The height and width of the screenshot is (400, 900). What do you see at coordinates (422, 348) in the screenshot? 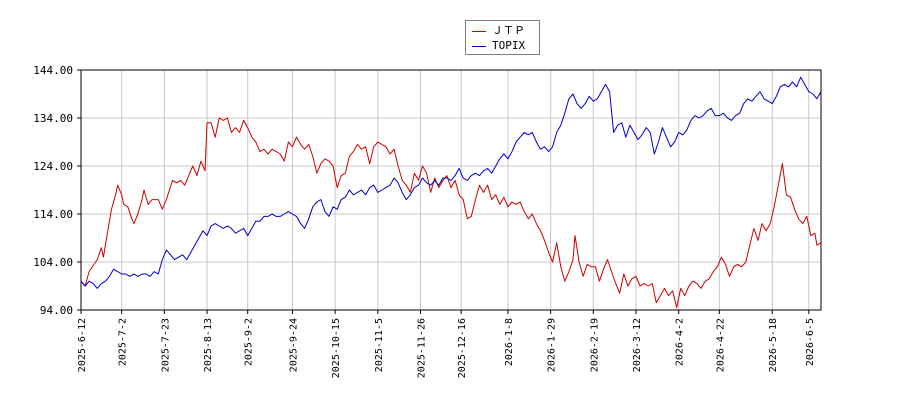
I see `x-tick-label: 2025-11-26` at bounding box center [422, 348].